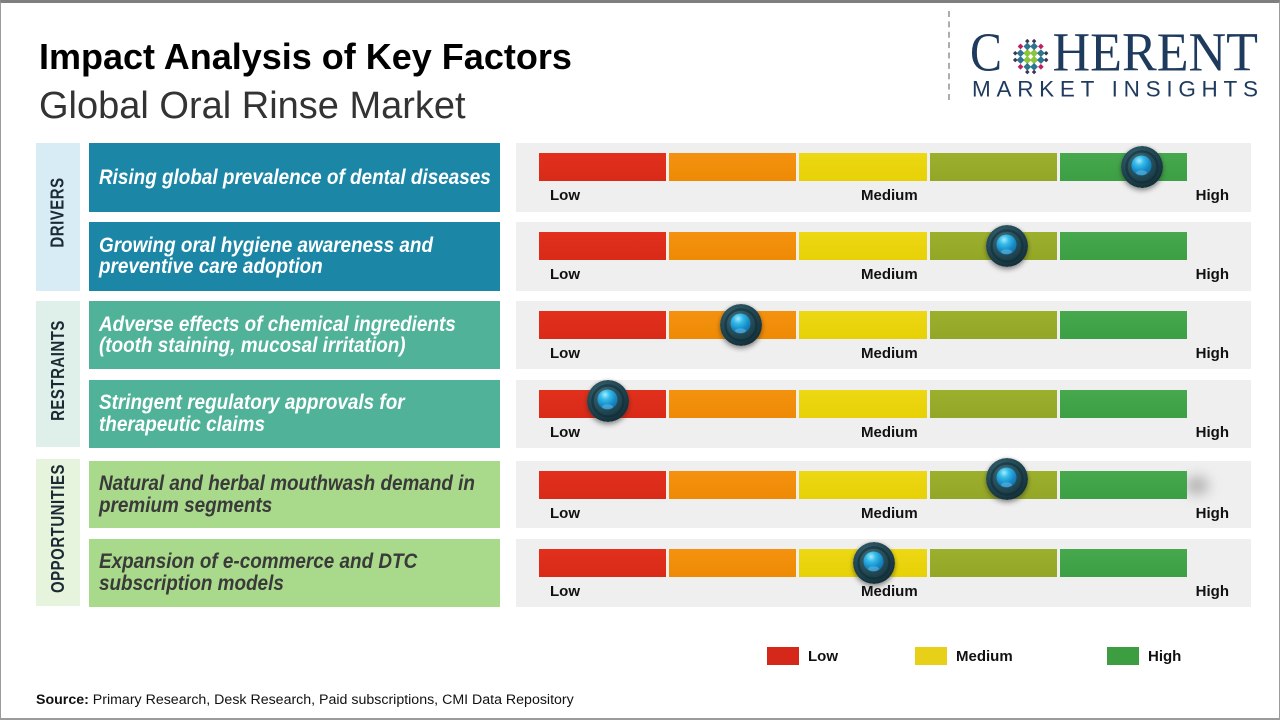 The width and height of the screenshot is (1280, 720). What do you see at coordinates (1115, 89) in the screenshot?
I see `svg-text: MARKET INSIGHTS` at bounding box center [1115, 89].